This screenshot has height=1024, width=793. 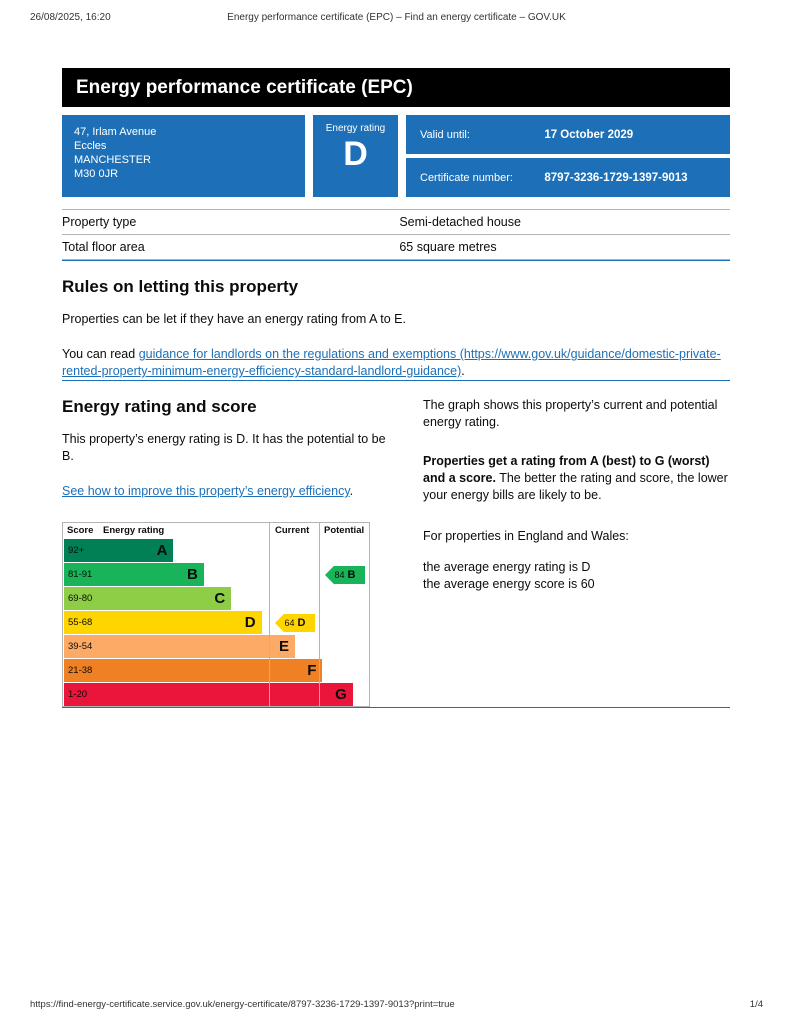 I want to click on epc-band-letter: D, so click(x=250, y=622).